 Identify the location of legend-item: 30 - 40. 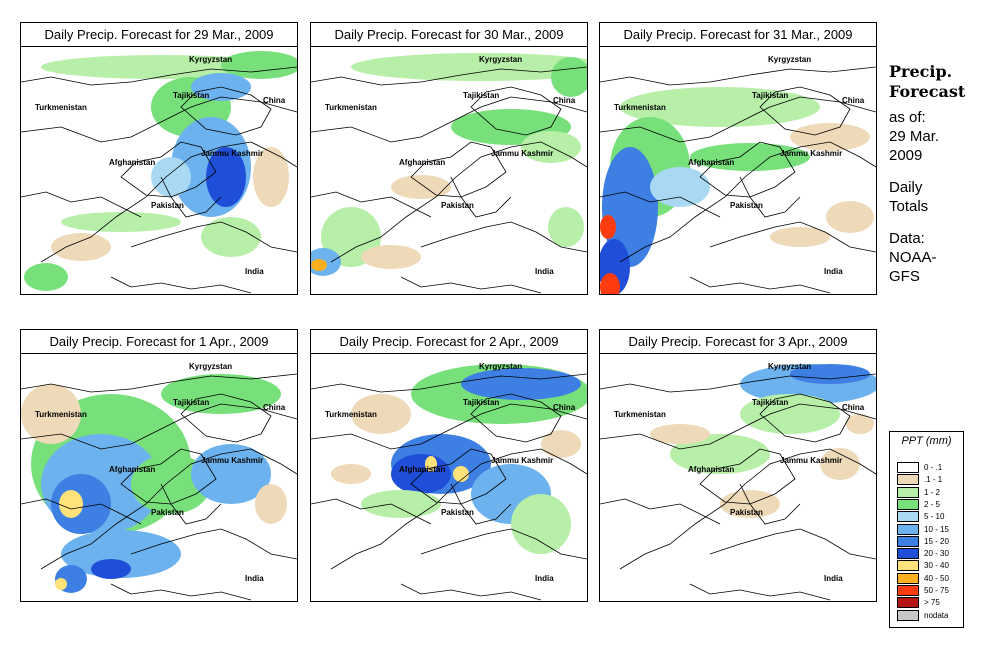
(929, 566).